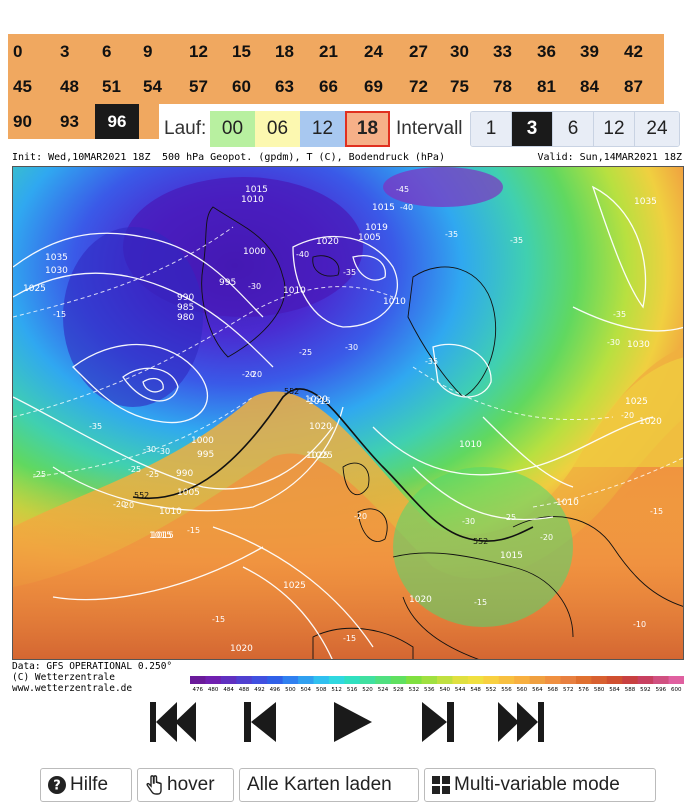  Describe the element at coordinates (86, 785) in the screenshot. I see `help-button: ? Hilfe` at that location.